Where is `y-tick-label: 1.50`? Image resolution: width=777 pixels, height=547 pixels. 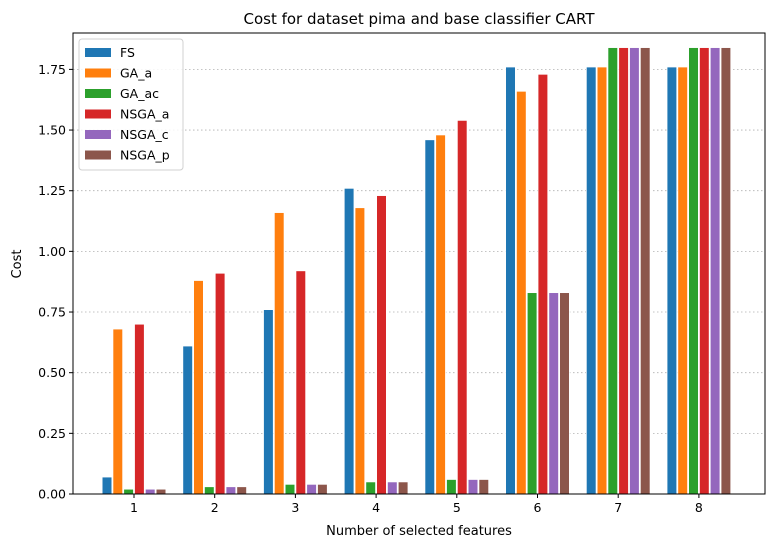 y-tick-label: 1.50 is located at coordinates (52, 130).